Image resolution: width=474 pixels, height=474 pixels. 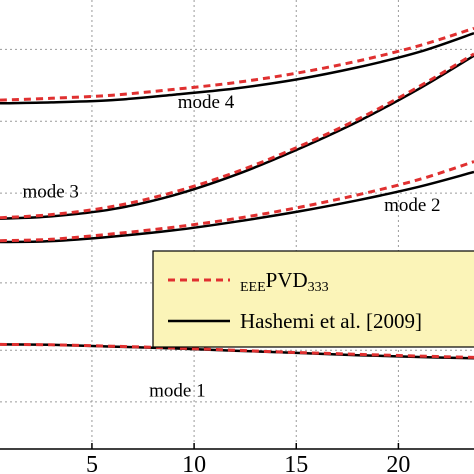 What do you see at coordinates (50, 192) in the screenshot?
I see `annotation-mode-3: mode 3` at bounding box center [50, 192].